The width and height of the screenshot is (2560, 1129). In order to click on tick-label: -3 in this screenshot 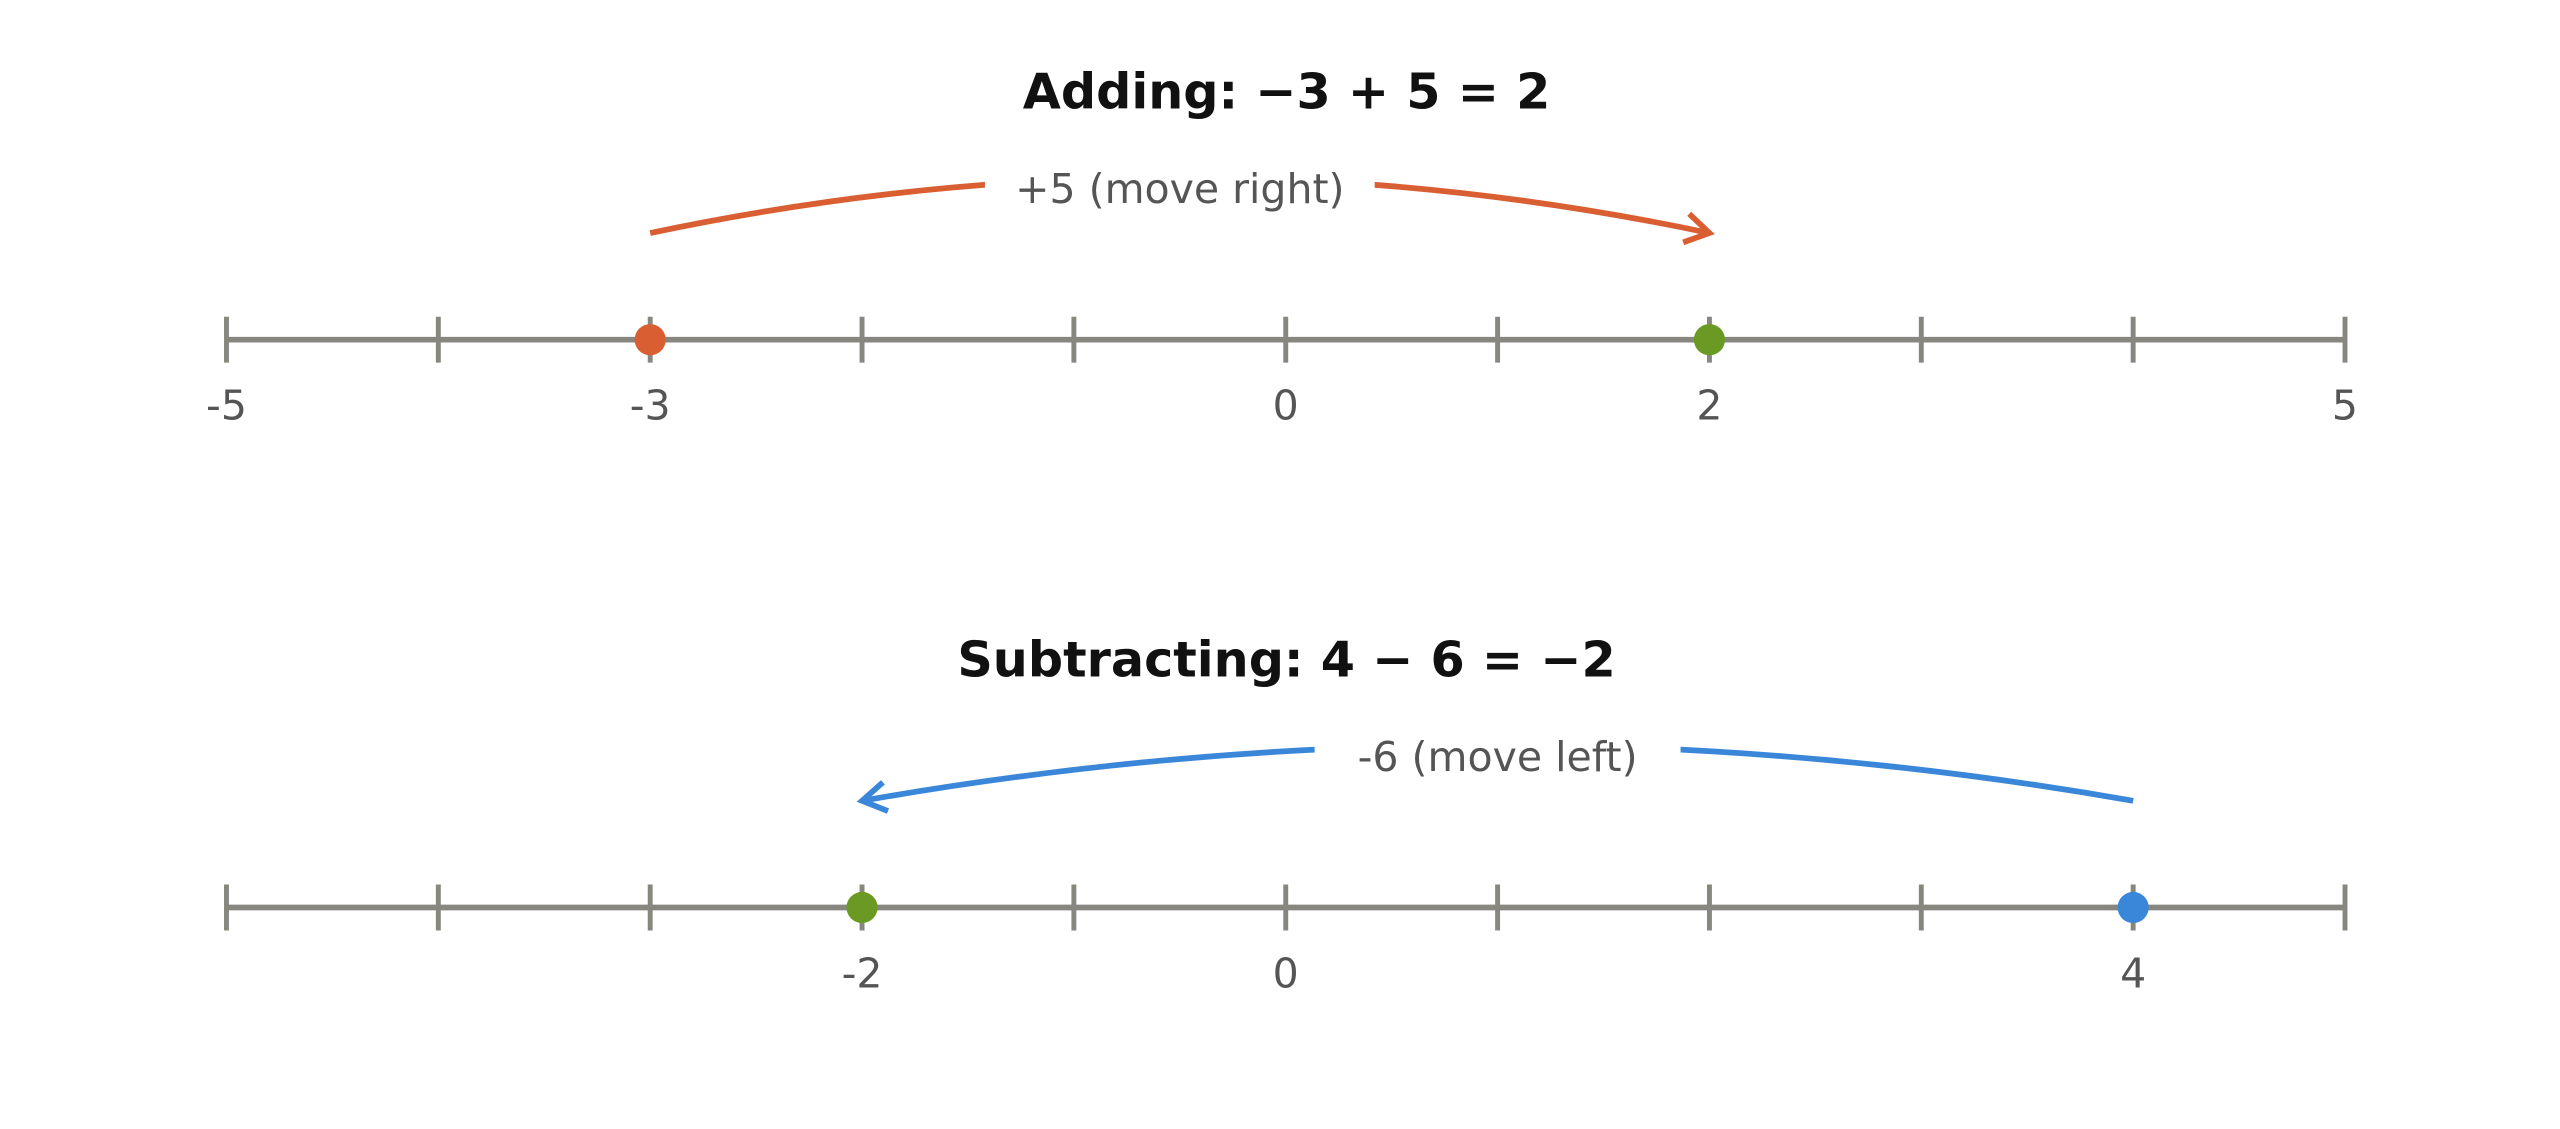, I will do `click(650, 406)`.